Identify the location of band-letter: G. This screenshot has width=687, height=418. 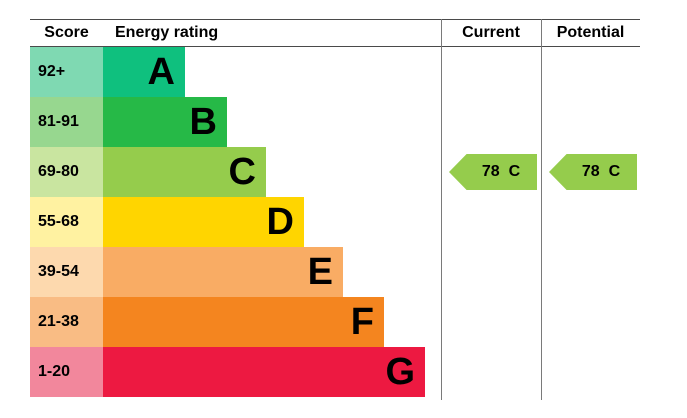
(400, 372).